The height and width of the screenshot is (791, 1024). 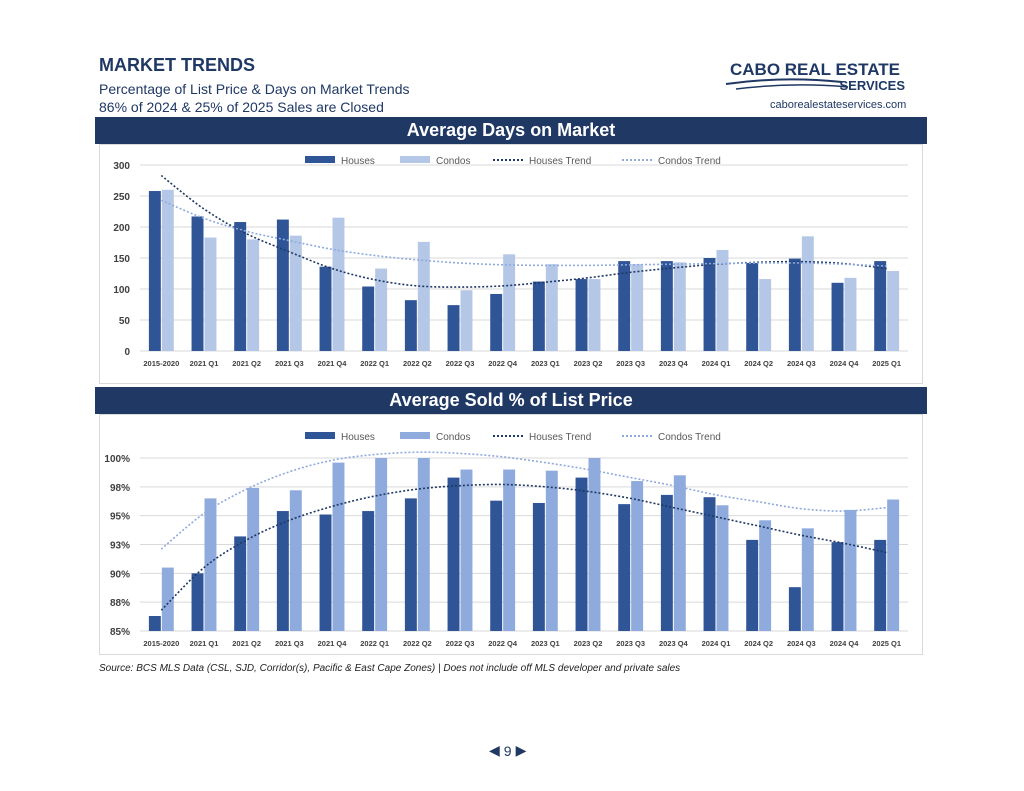 What do you see at coordinates (588, 363) in the screenshot?
I see `chart0-xtick-label: 2023 Q2` at bounding box center [588, 363].